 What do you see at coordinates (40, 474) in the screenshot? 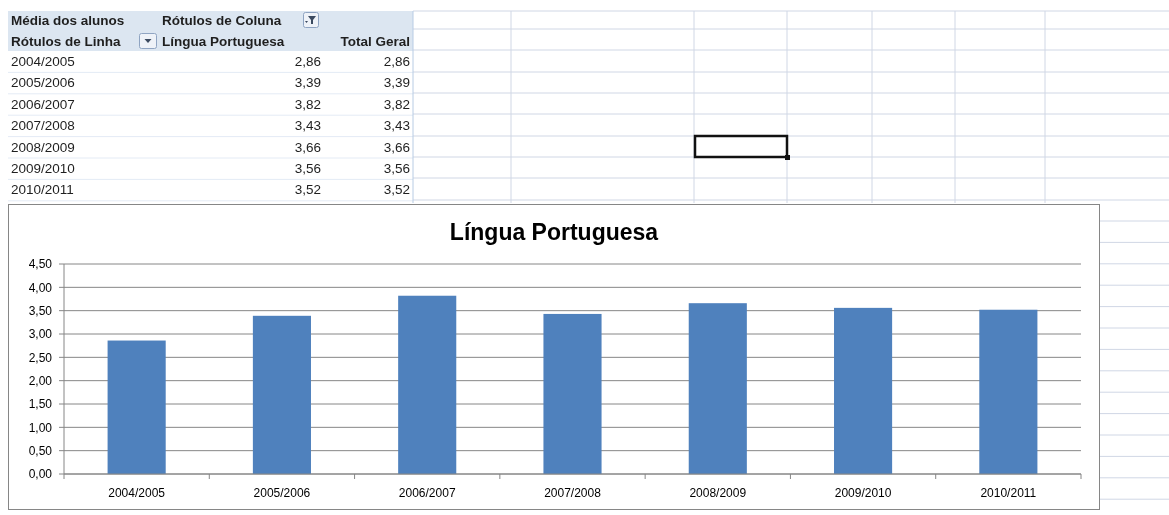
I see `y-tick-label: 0,00` at bounding box center [40, 474].